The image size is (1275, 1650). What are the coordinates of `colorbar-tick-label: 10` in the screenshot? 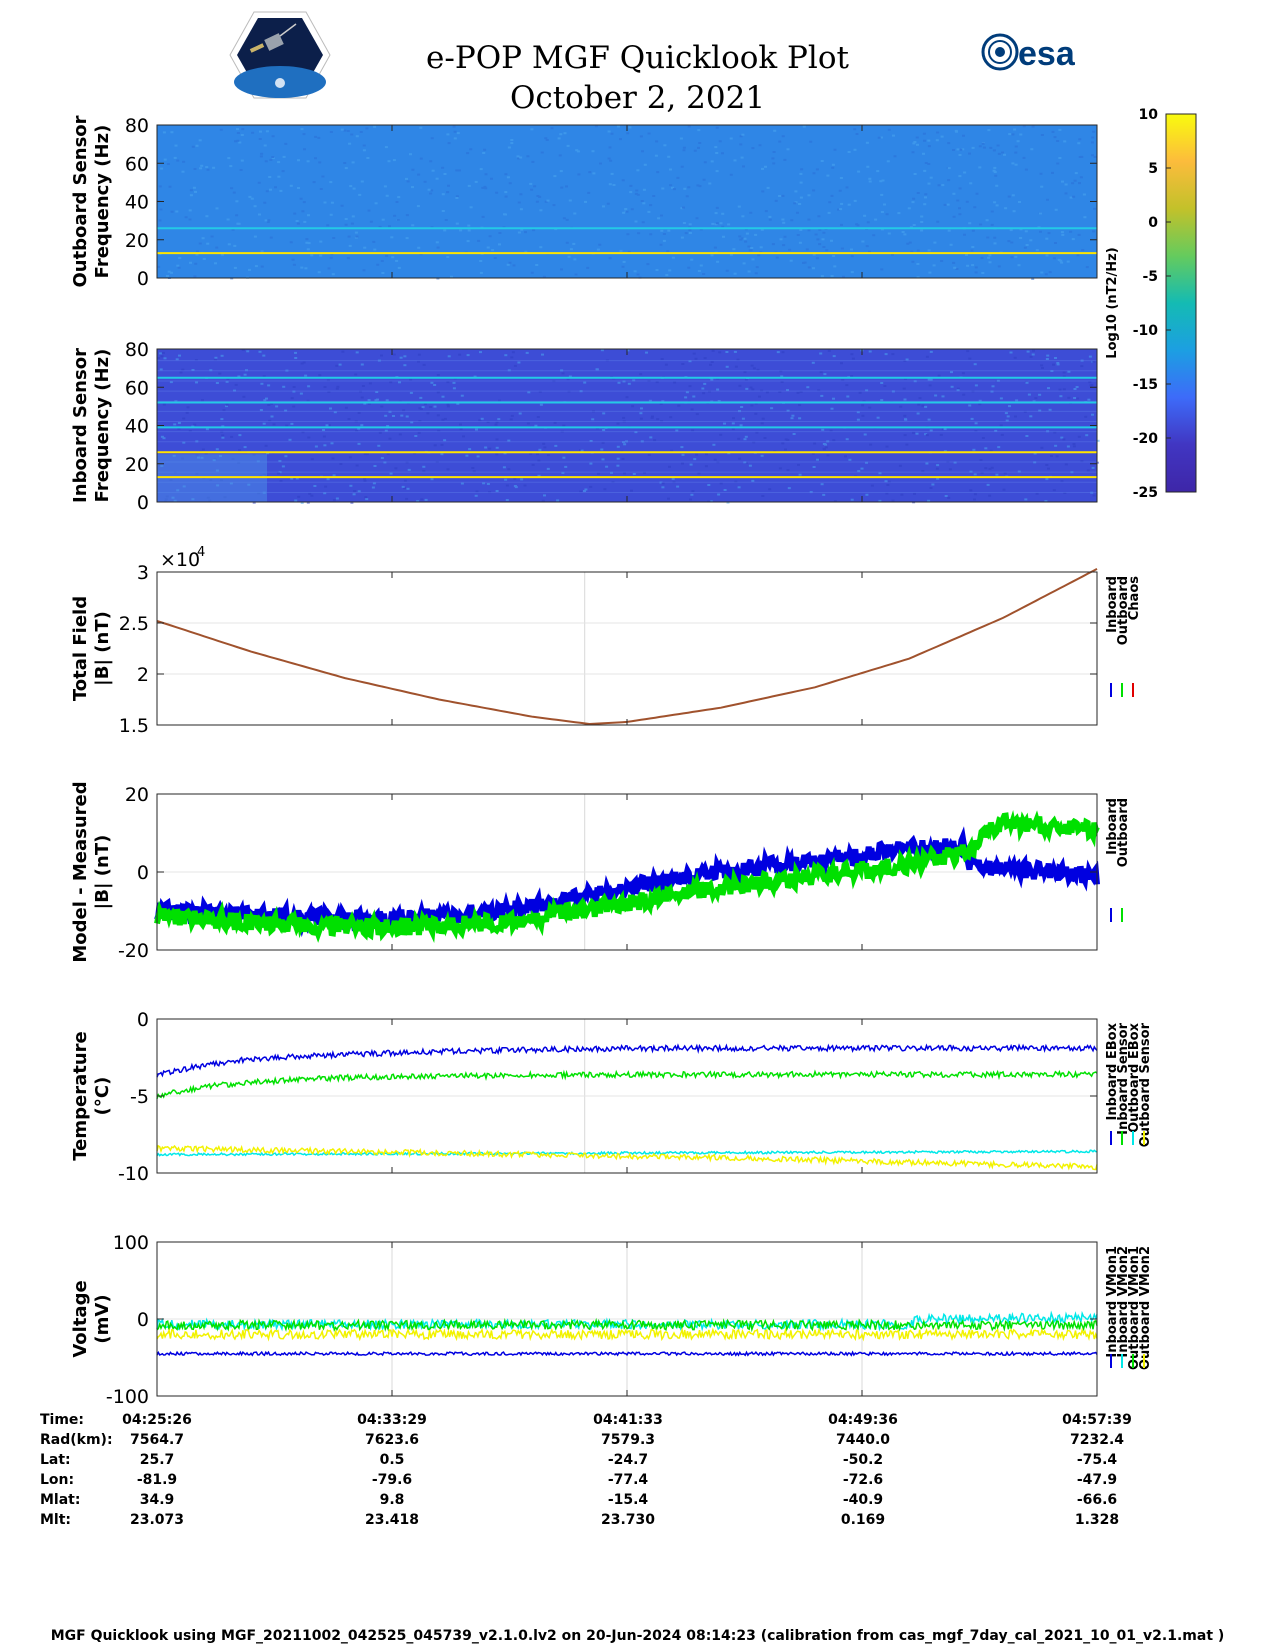 It's located at (1149, 115).